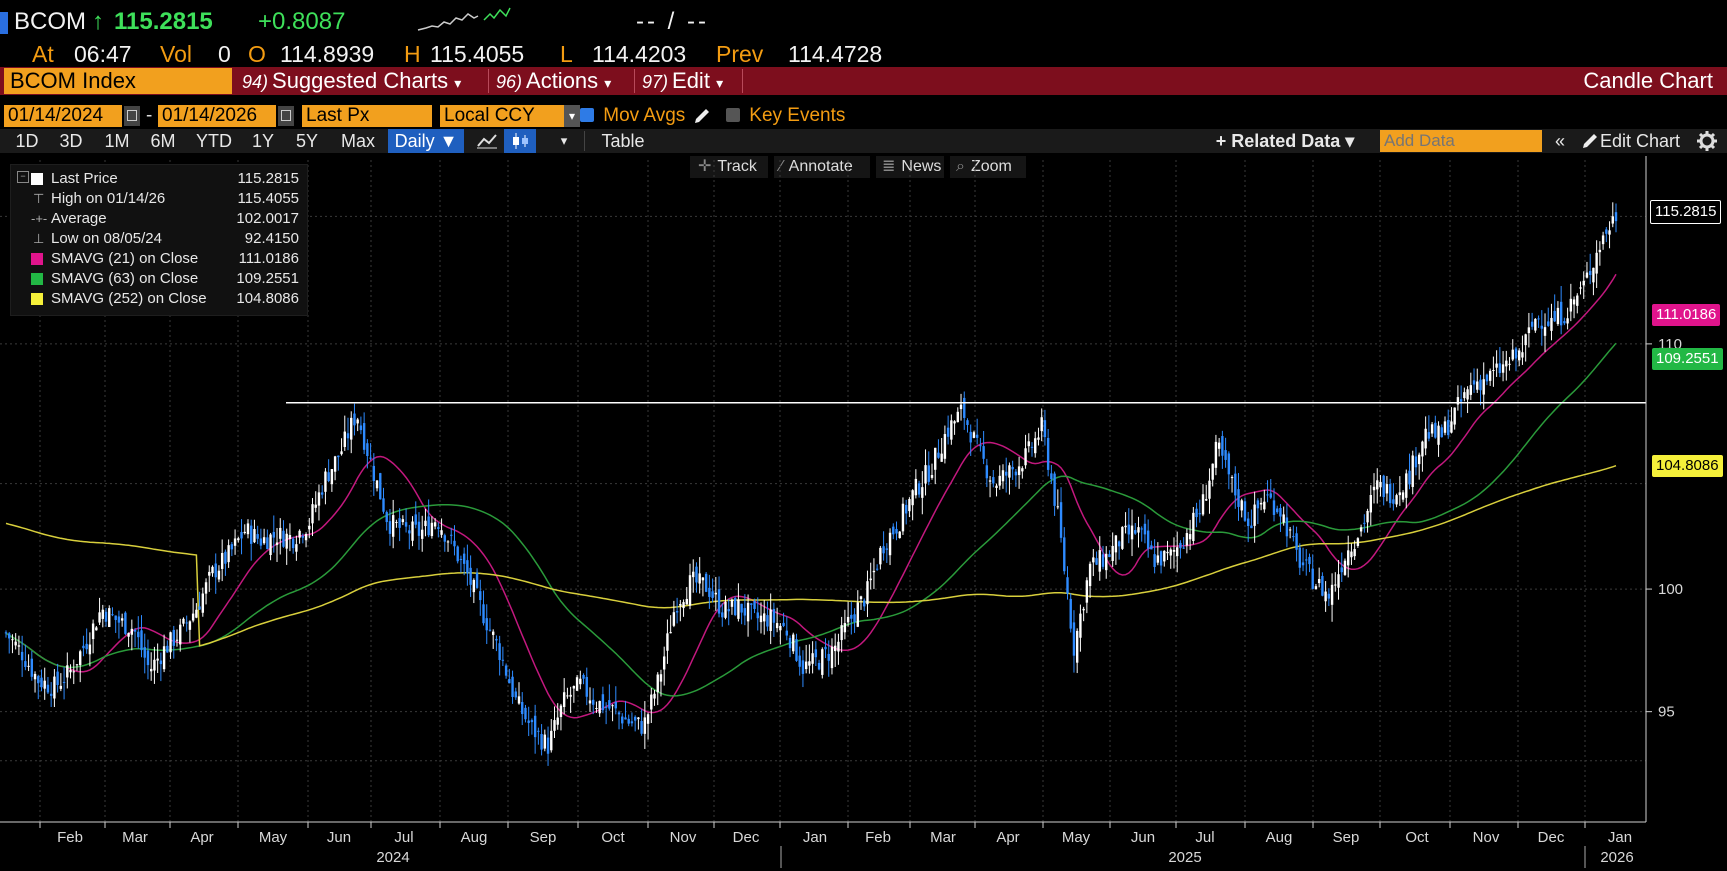  Describe the element at coordinates (263, 141) in the screenshot. I see `range-1y: 1Y` at that location.